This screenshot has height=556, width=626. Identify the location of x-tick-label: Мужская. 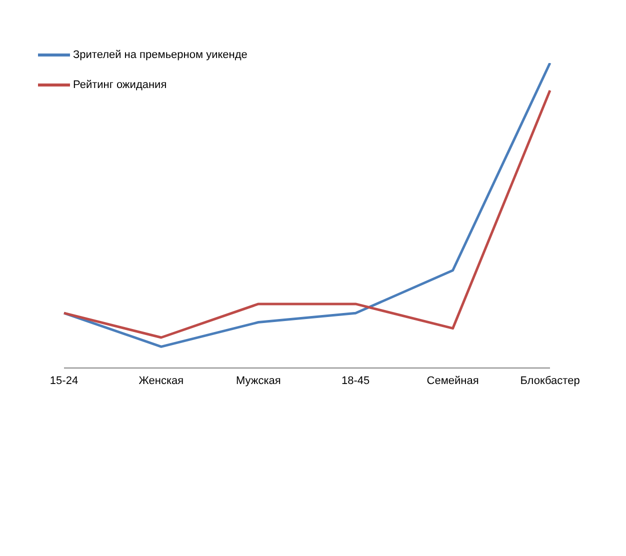
(258, 380).